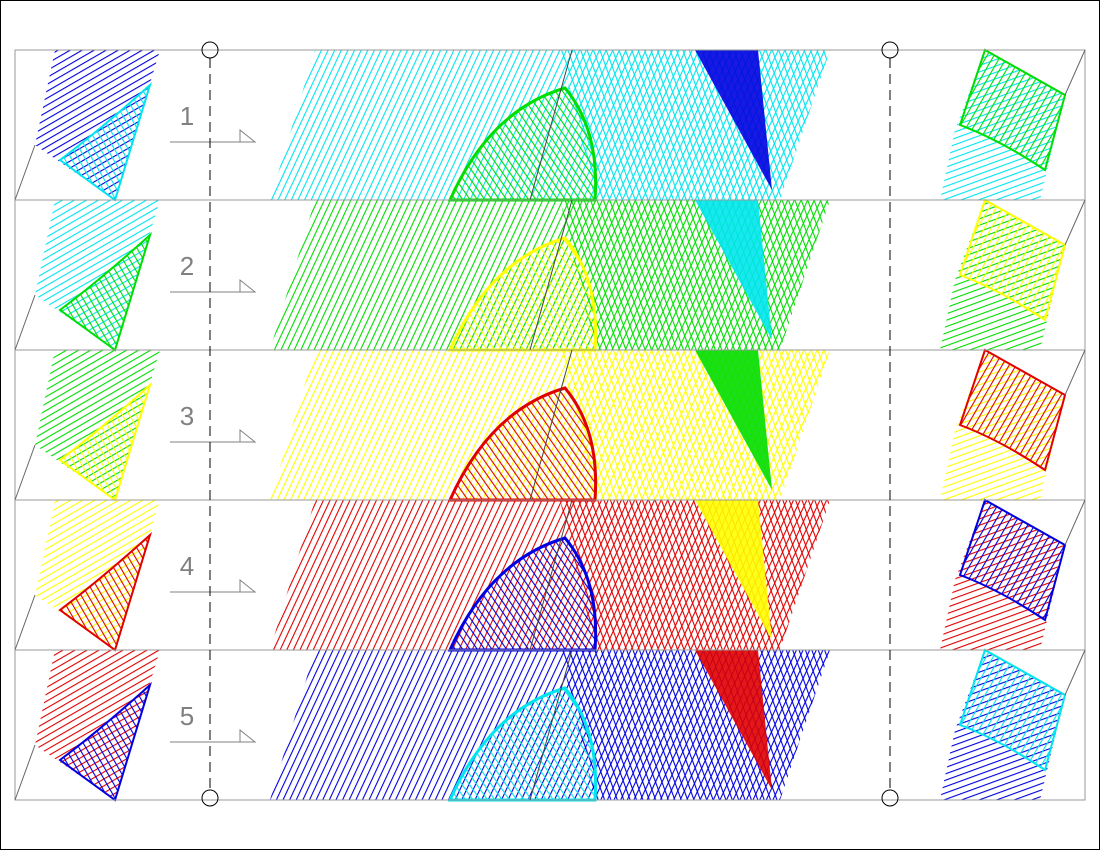 The width and height of the screenshot is (1100, 850). What do you see at coordinates (187, 116) in the screenshot?
I see `row-label: 1` at bounding box center [187, 116].